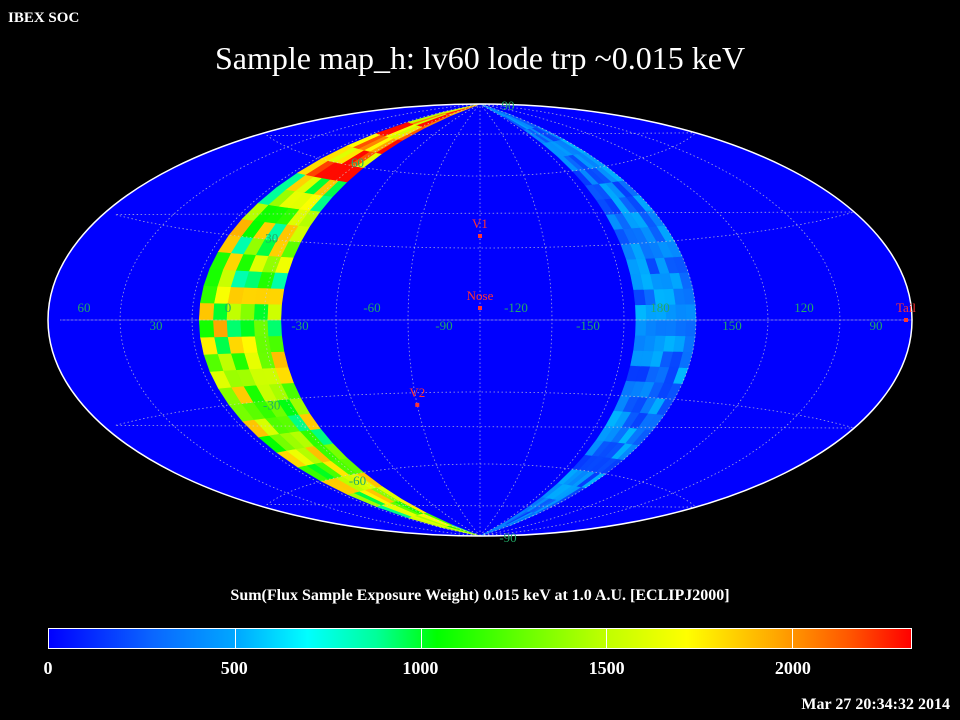 The image size is (960, 720). Describe the element at coordinates (44, 18) in the screenshot. I see `org-label: IBEX SOC` at that location.